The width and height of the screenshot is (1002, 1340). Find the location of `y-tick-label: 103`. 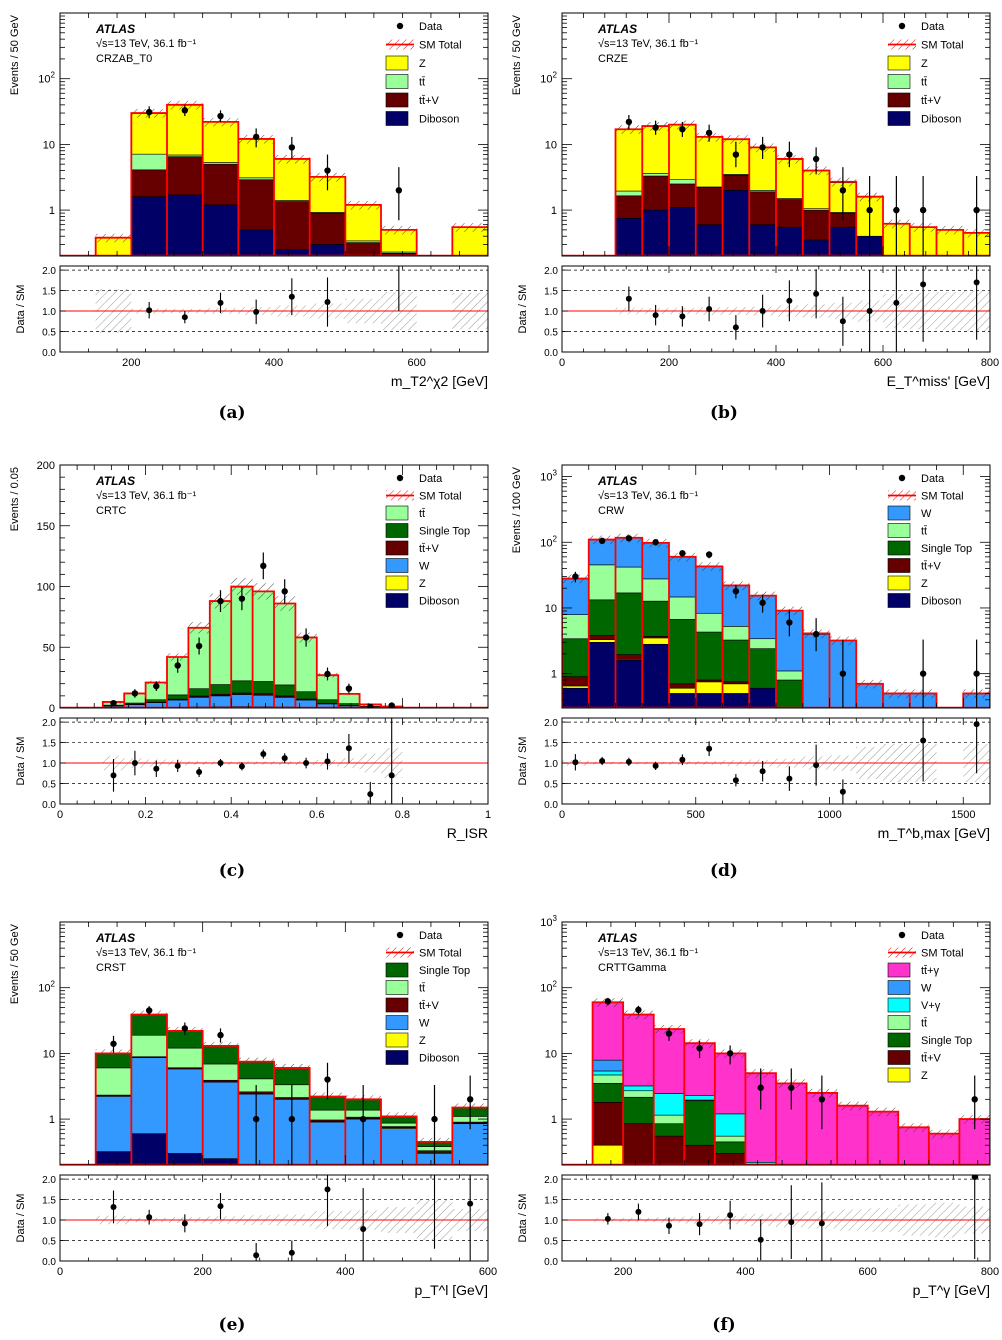

y-tick-label: 103 is located at coordinates (548, 476).